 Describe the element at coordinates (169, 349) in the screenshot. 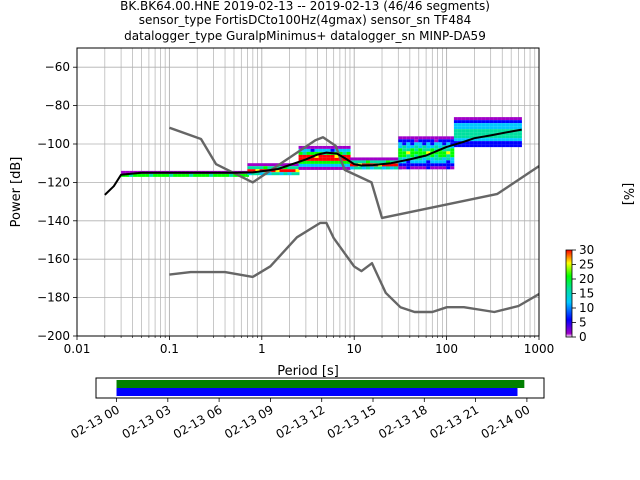

I see `x-tick-label: 0.1` at that location.